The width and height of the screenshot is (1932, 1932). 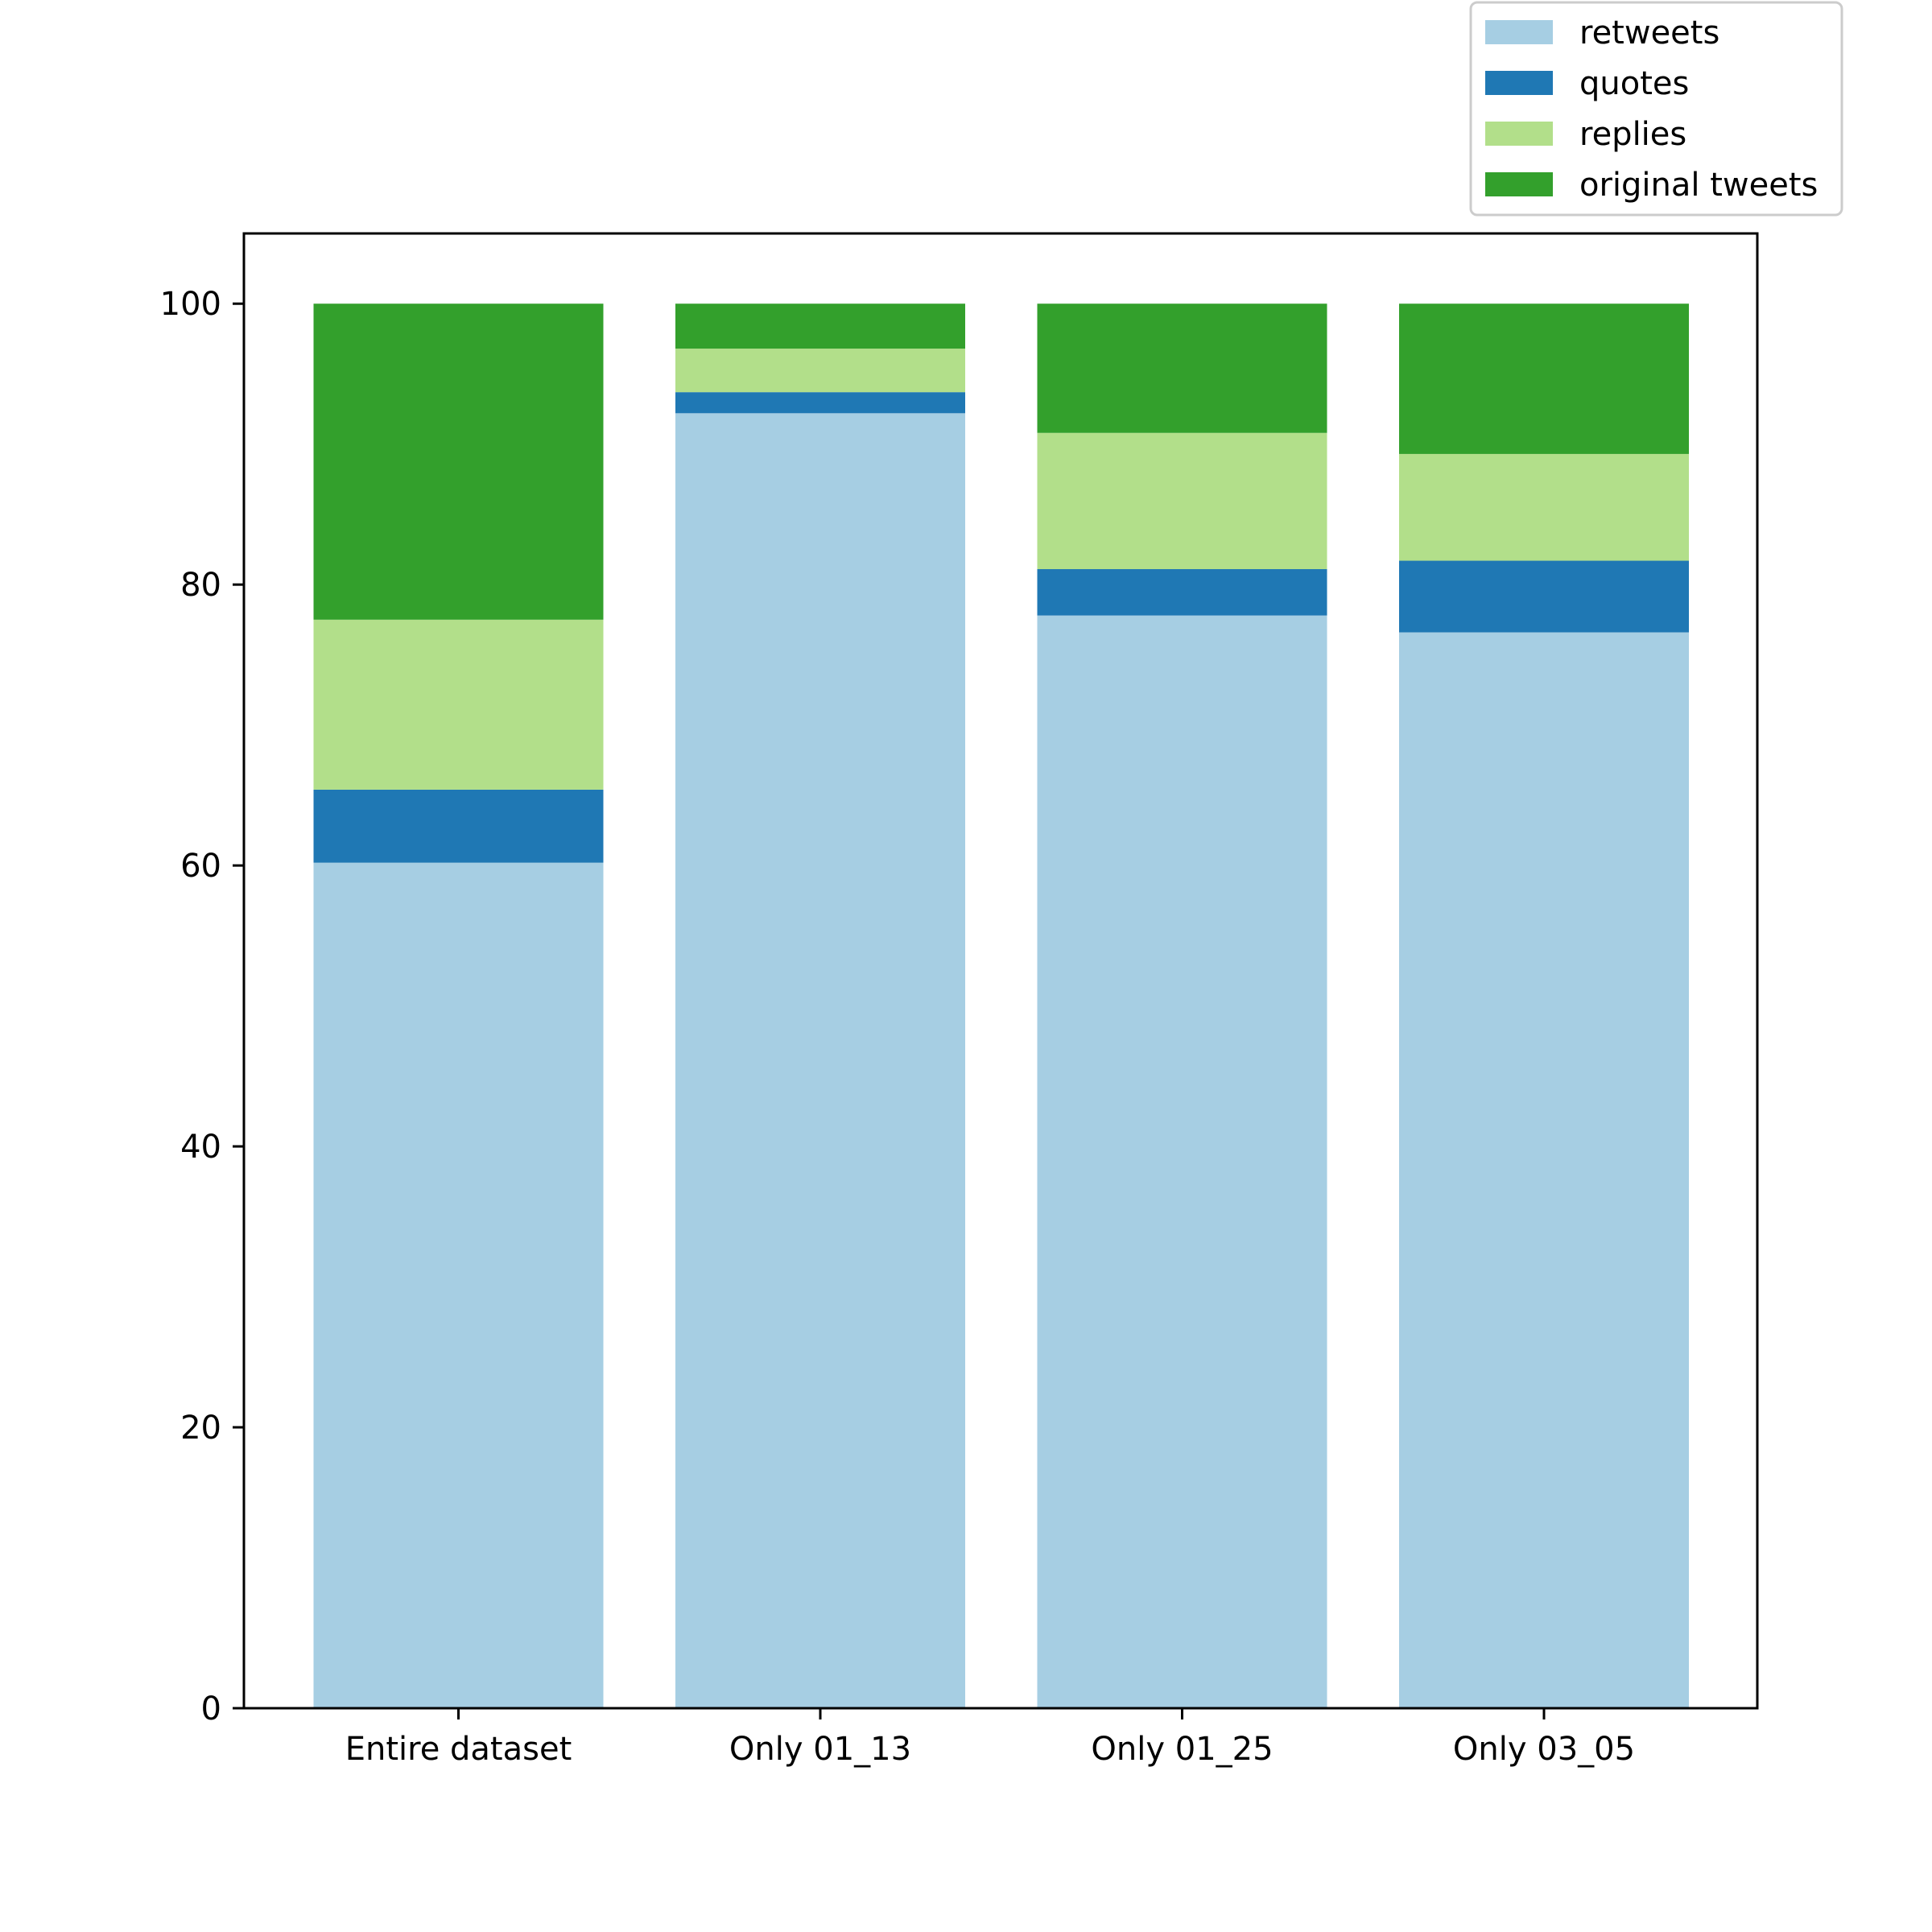 I want to click on legend-swatch-retweets, so click(x=1519, y=32).